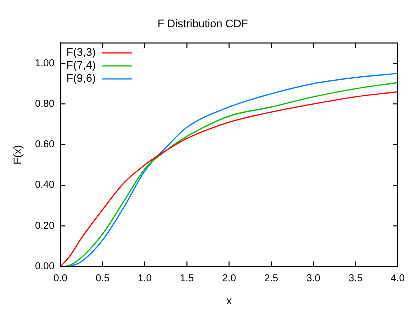 Image resolution: width=420 pixels, height=320 pixels. Describe the element at coordinates (271, 279) in the screenshot. I see `x-tick-label: 2.5` at that location.